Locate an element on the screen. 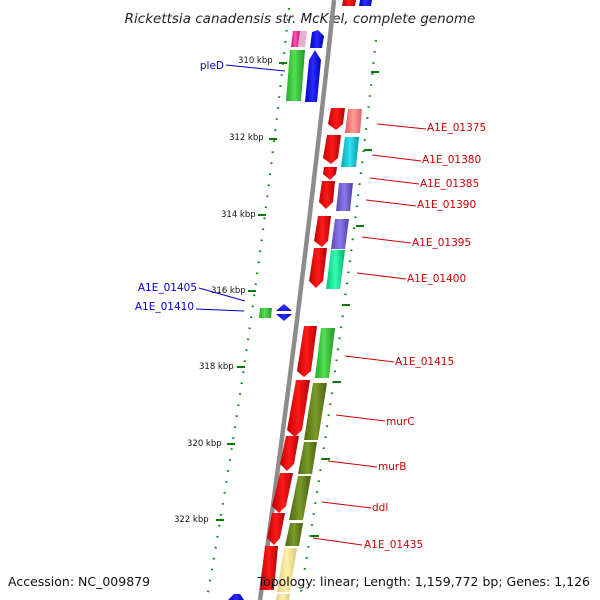  gene-A1E_01390-purple is located at coordinates (344, 197).